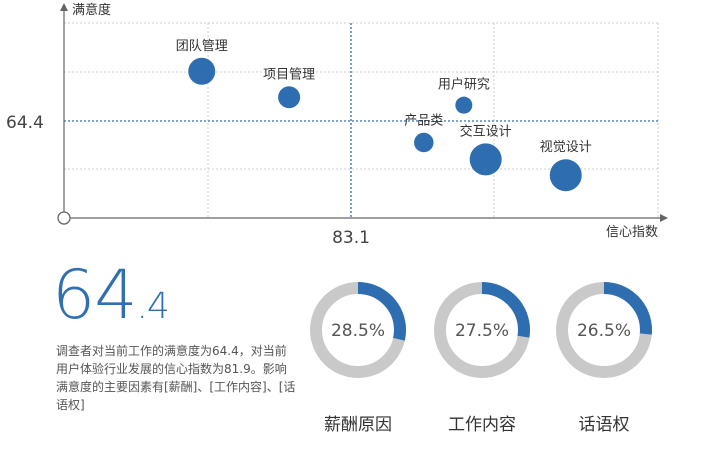 This screenshot has width=720, height=455. Describe the element at coordinates (632, 232) in the screenshot. I see `x-axis-label: 信心指数` at that location.